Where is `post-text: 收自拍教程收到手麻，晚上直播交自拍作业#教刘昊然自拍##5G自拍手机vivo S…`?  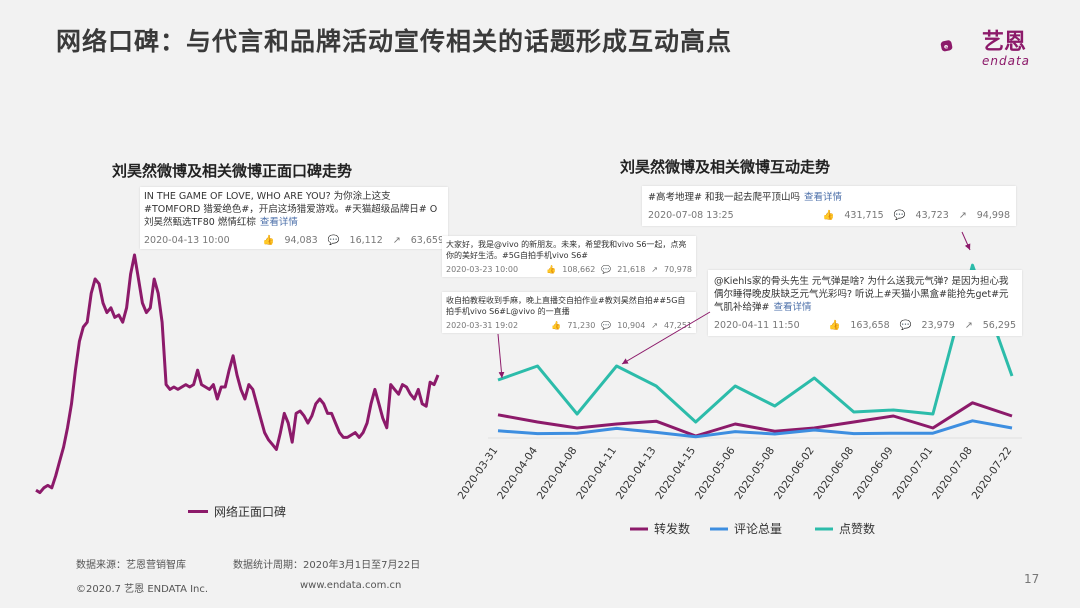 post-text: 收自拍教程收到手麻，晚上直播交自拍作业#教刘昊然自拍##5G自拍手机vivo S… is located at coordinates (566, 306).